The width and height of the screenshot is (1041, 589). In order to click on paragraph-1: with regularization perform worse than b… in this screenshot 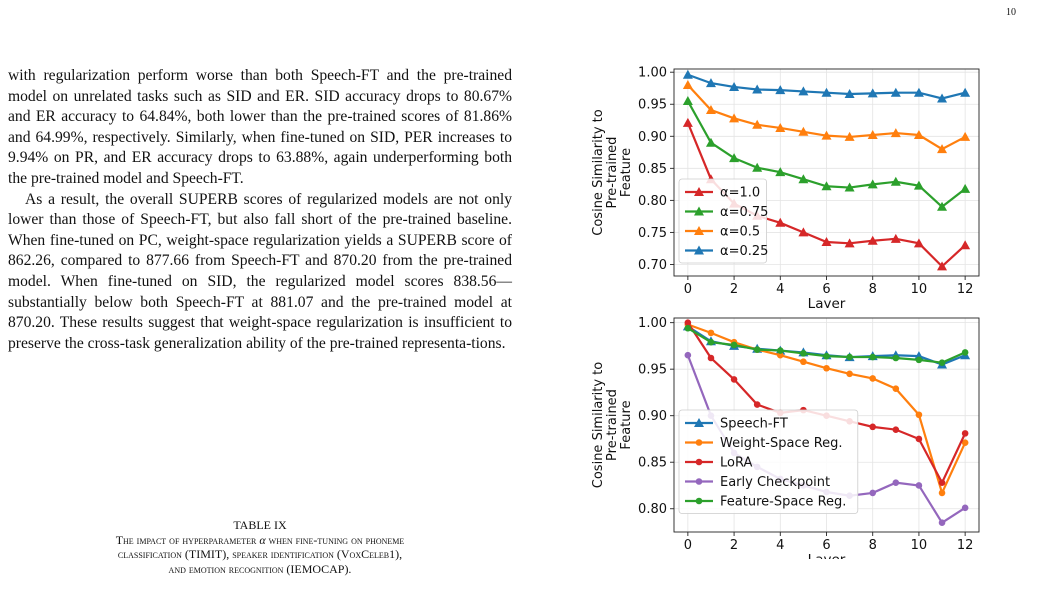, I will do `click(260, 127)`.